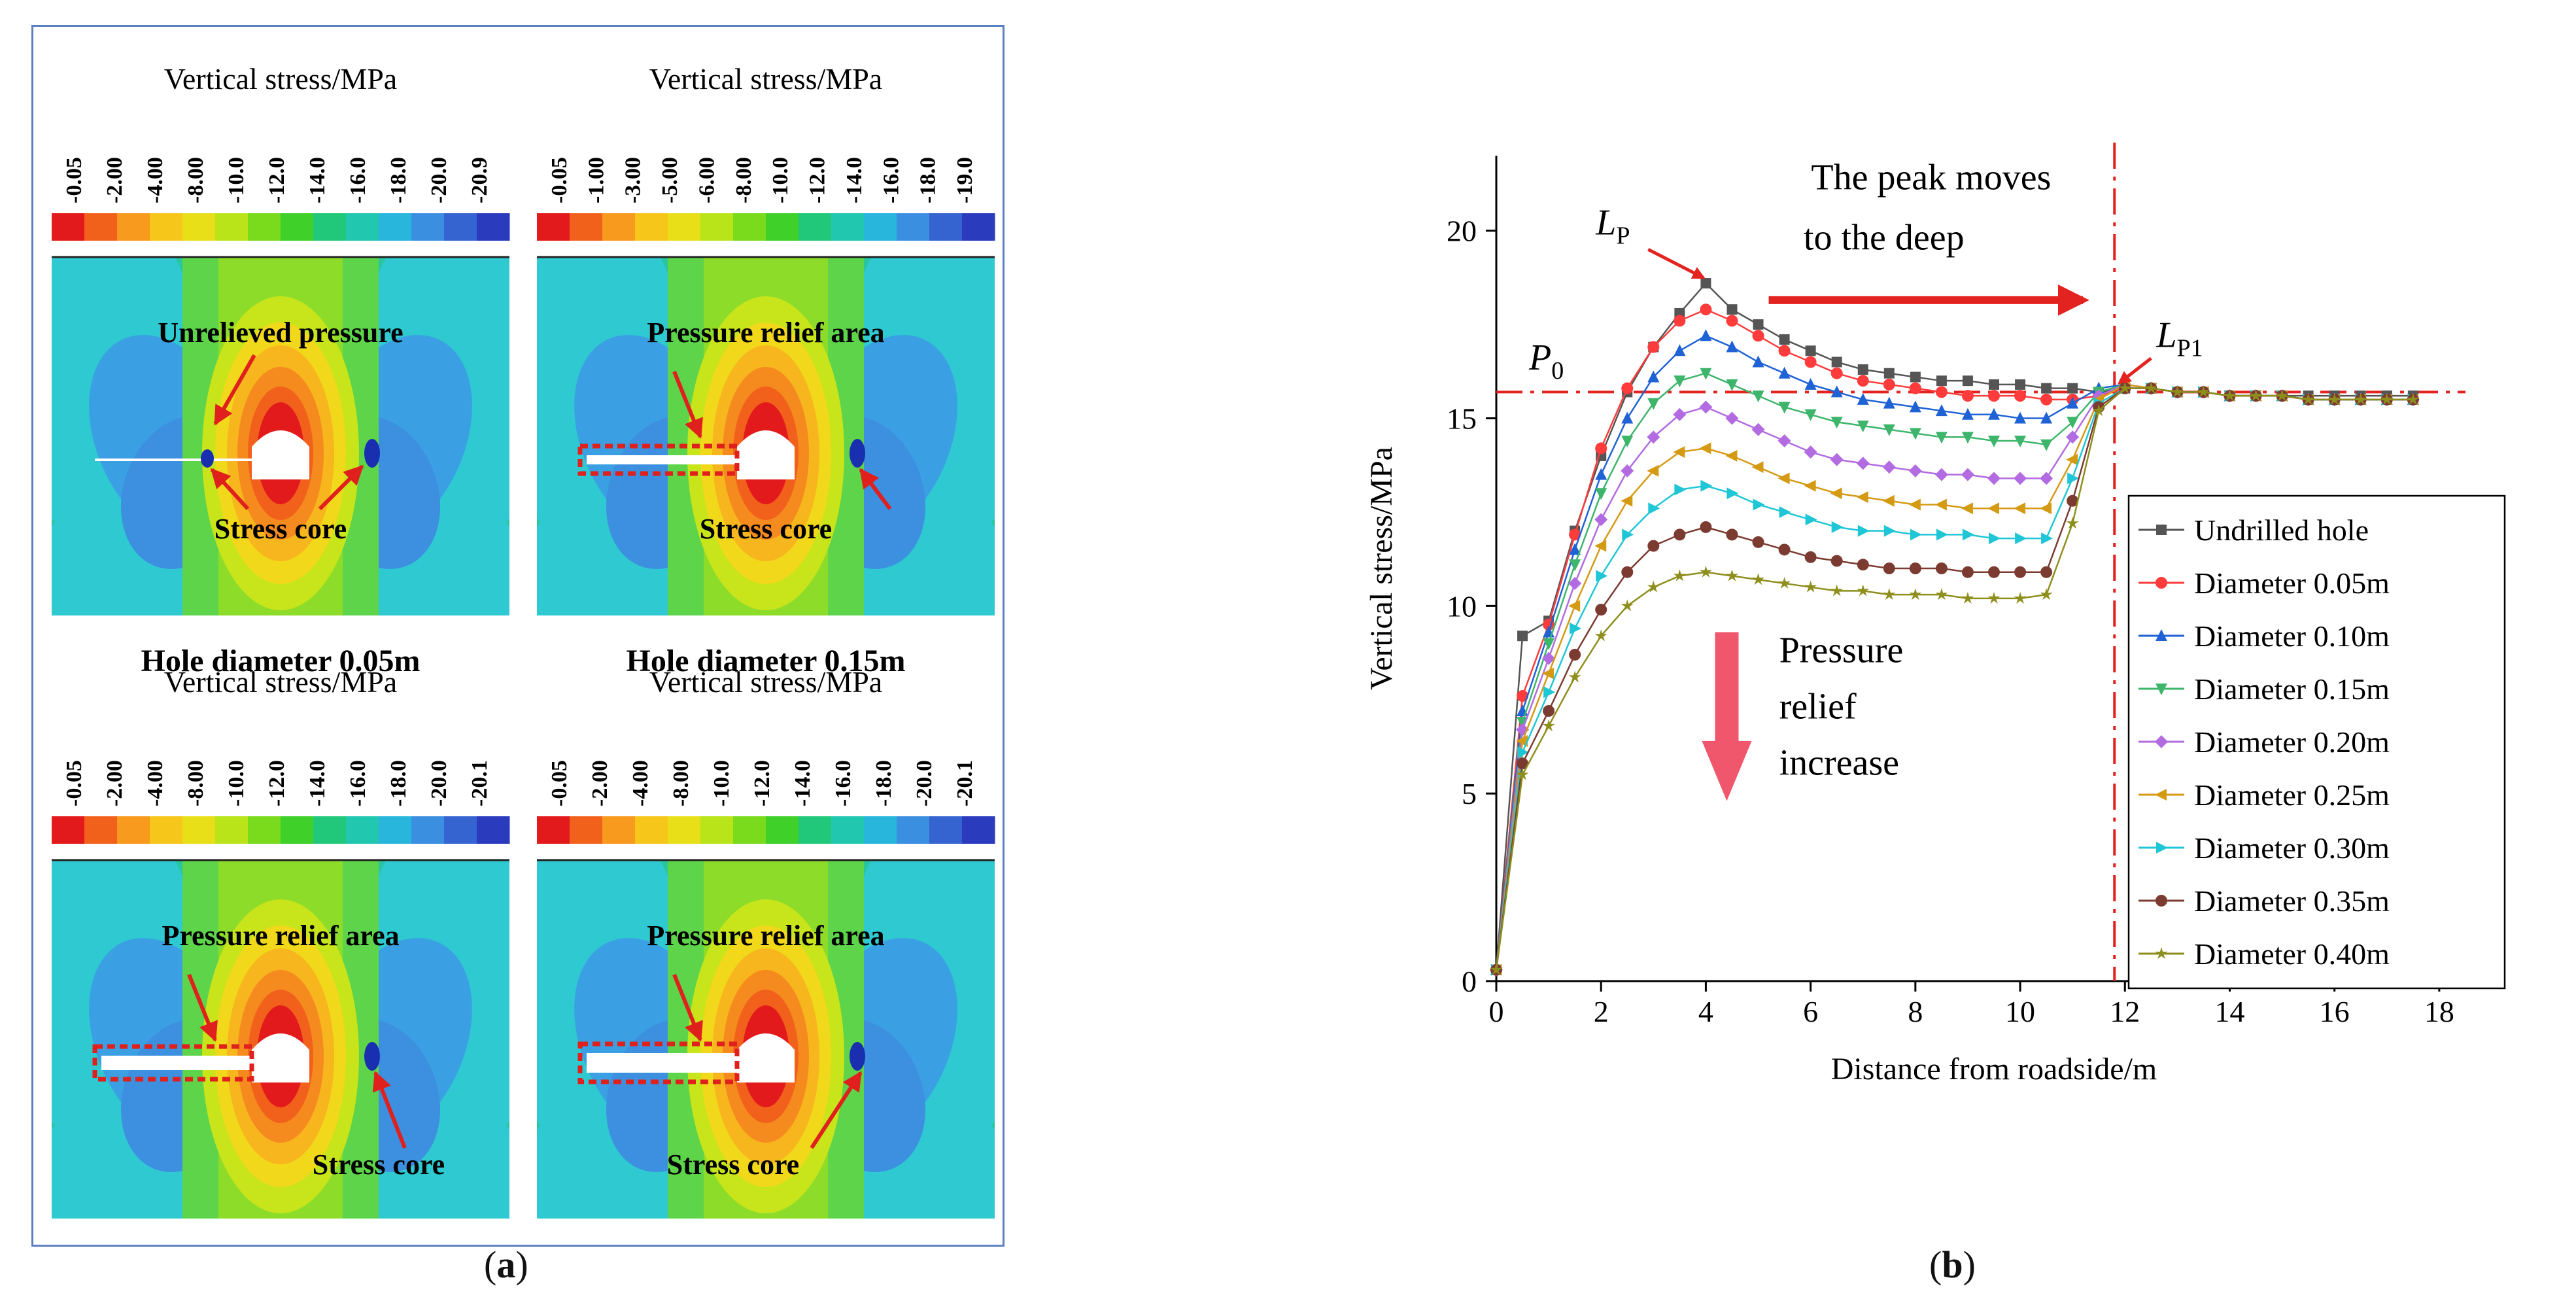 The image size is (2576, 1316). I want to click on x-tick-label: 6, so click(1811, 1011).